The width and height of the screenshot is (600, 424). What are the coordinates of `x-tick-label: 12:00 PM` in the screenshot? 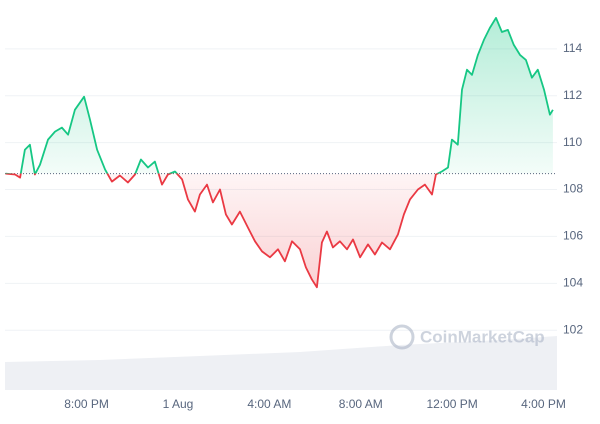 It's located at (451, 404).